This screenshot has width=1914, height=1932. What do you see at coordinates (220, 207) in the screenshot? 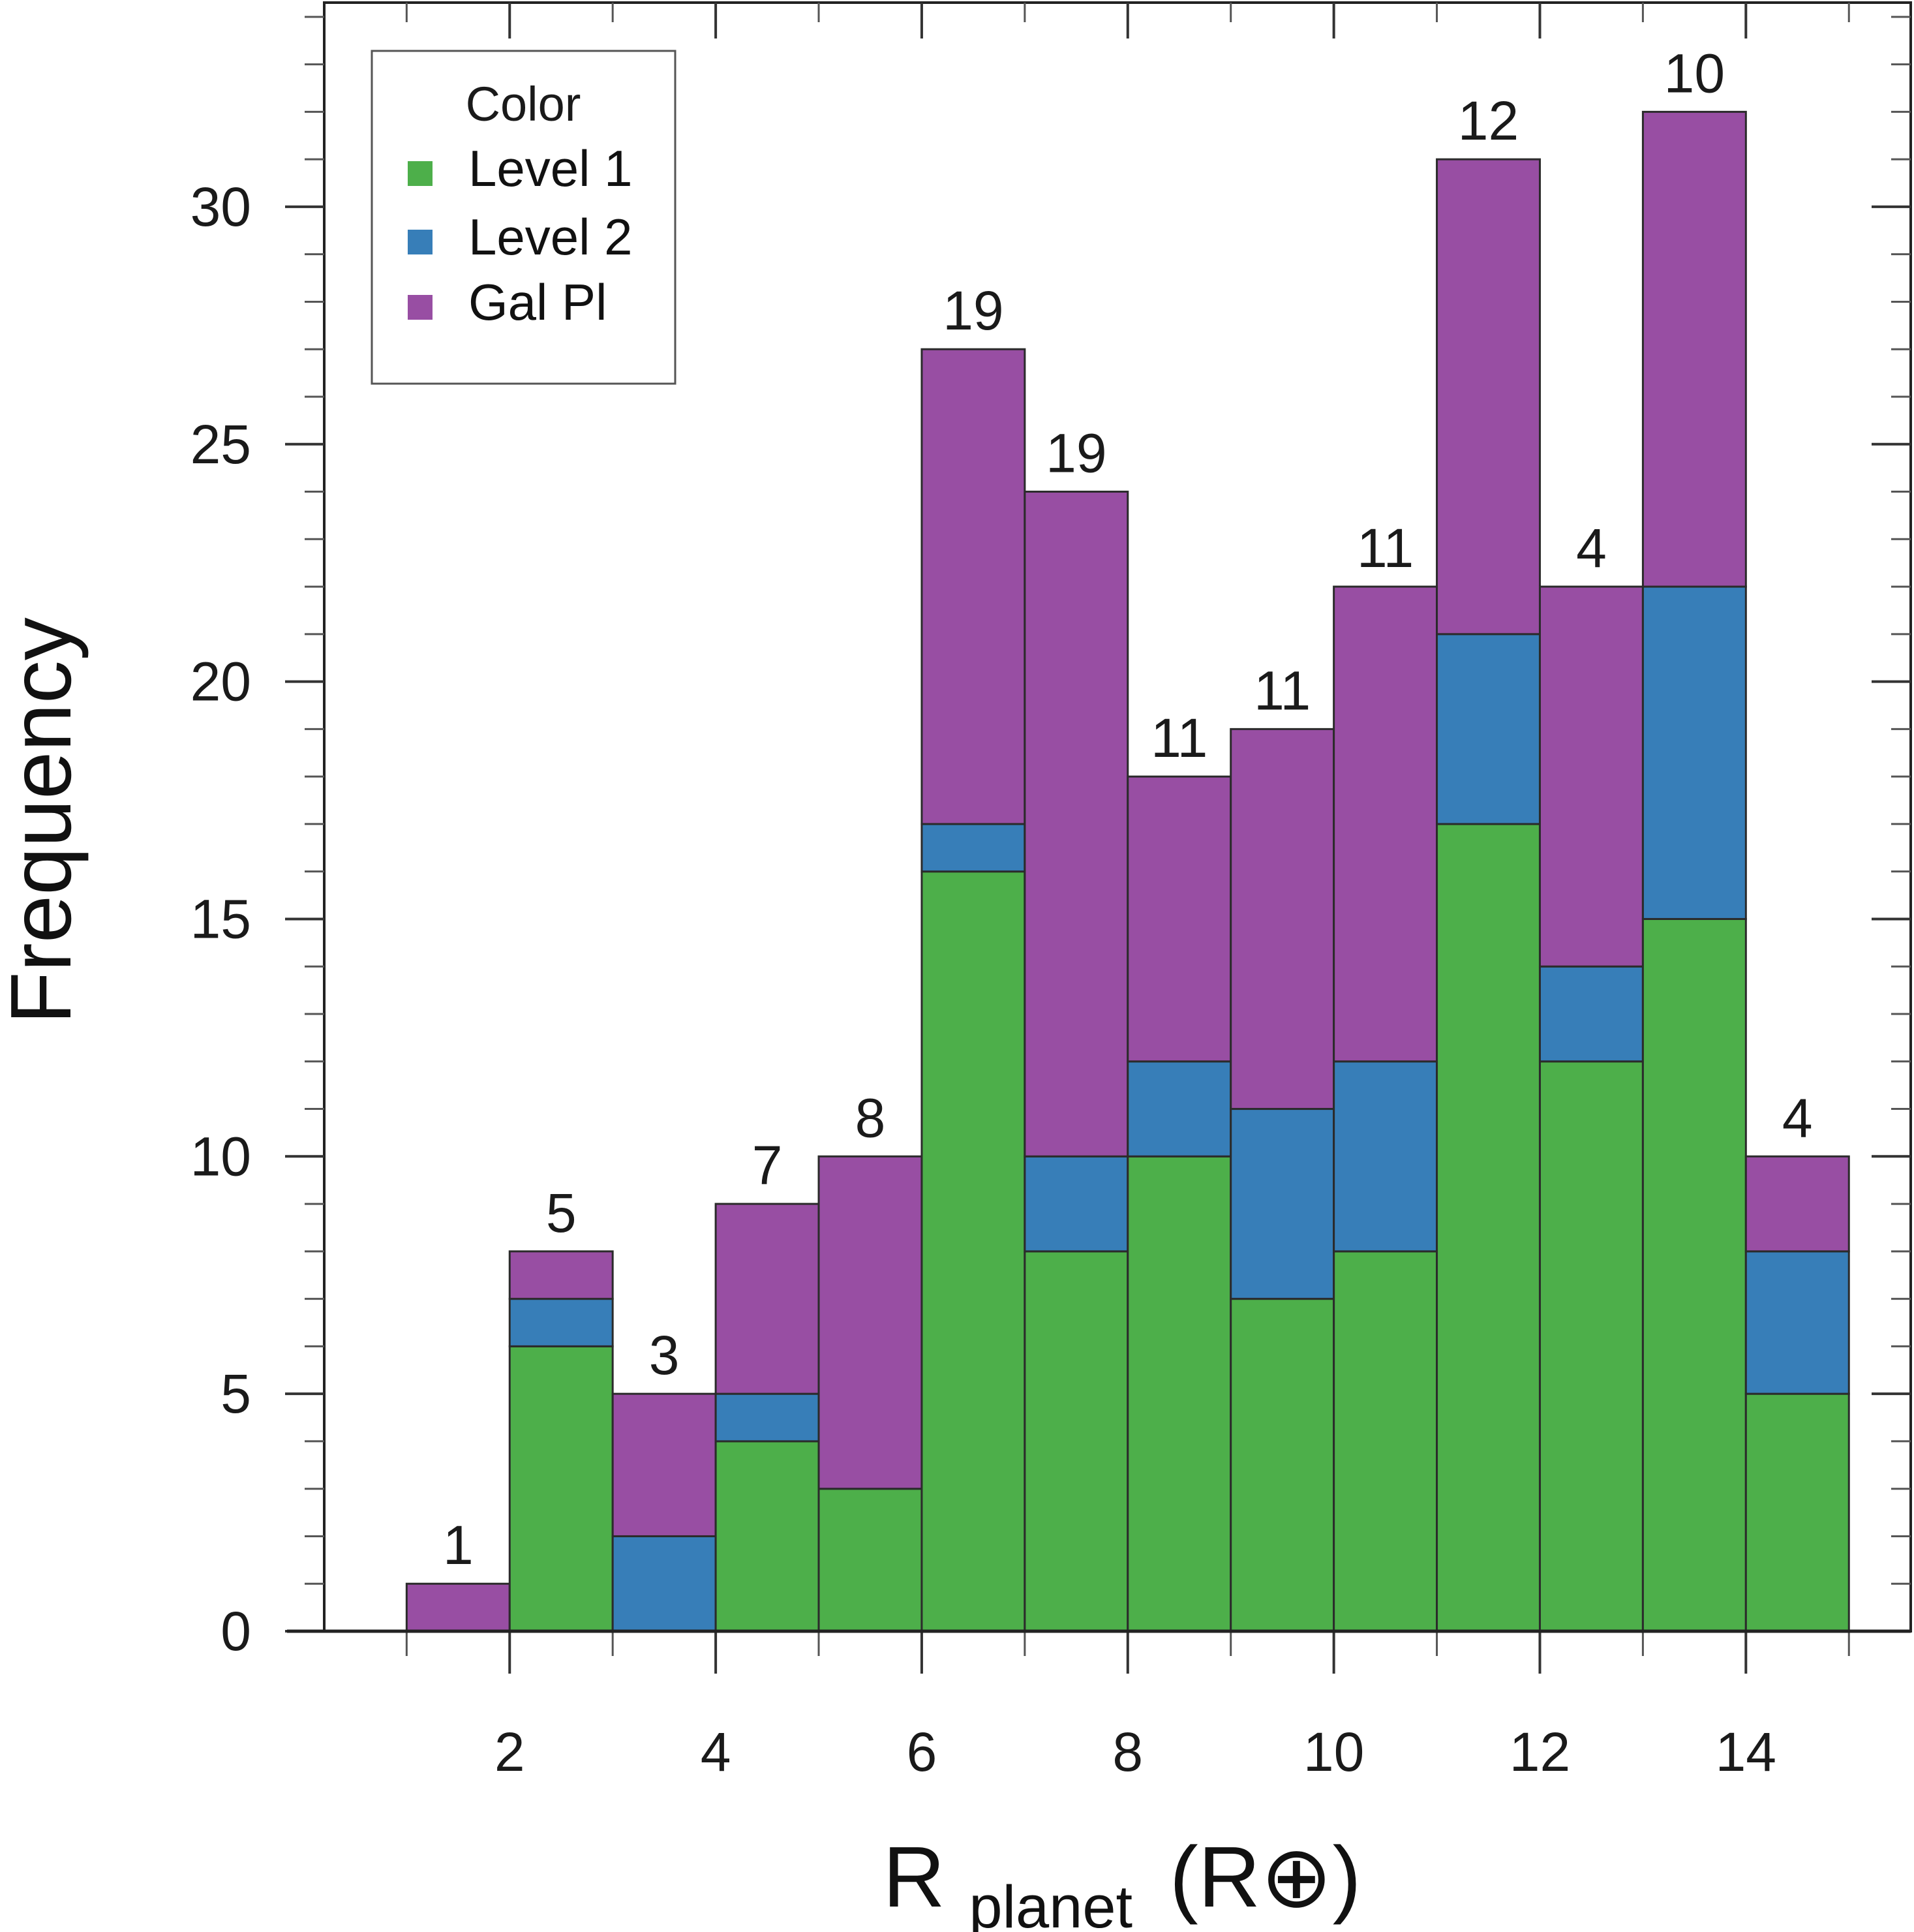
I see `y-tick-label: 30` at bounding box center [220, 207].